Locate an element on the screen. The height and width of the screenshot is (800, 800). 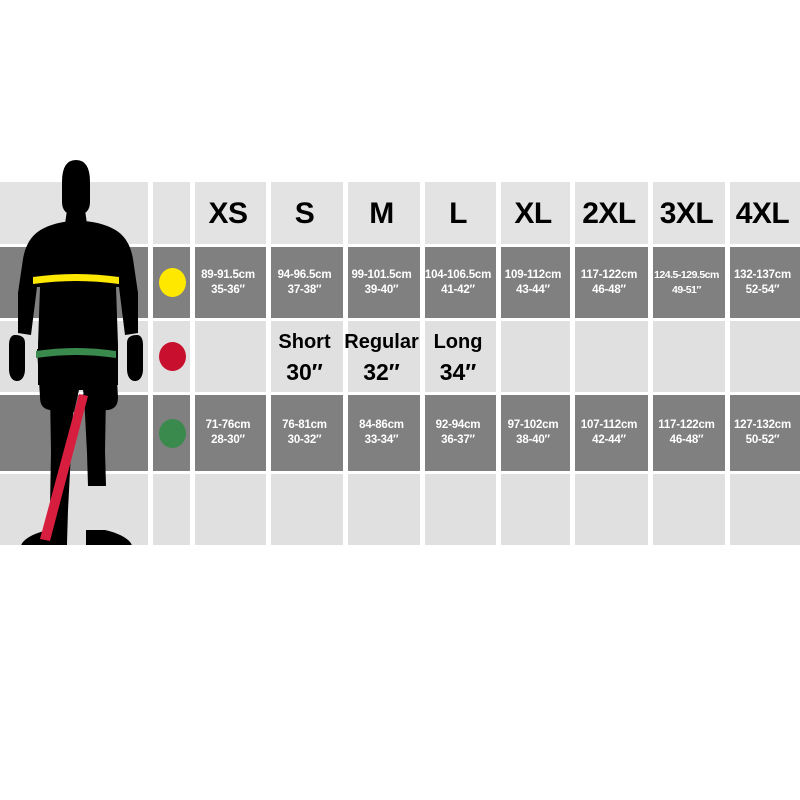
leg-length-measure-line is located at coordinates (64, 467).